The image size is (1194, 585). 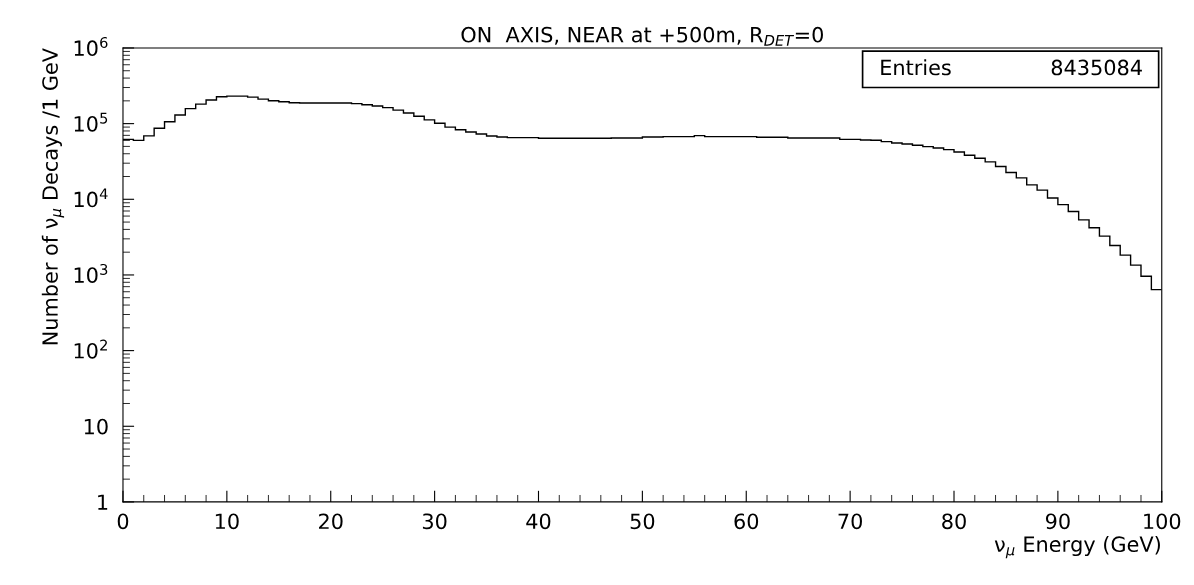 What do you see at coordinates (103, 502) in the screenshot?
I see `y-tick-label: 1` at bounding box center [103, 502].